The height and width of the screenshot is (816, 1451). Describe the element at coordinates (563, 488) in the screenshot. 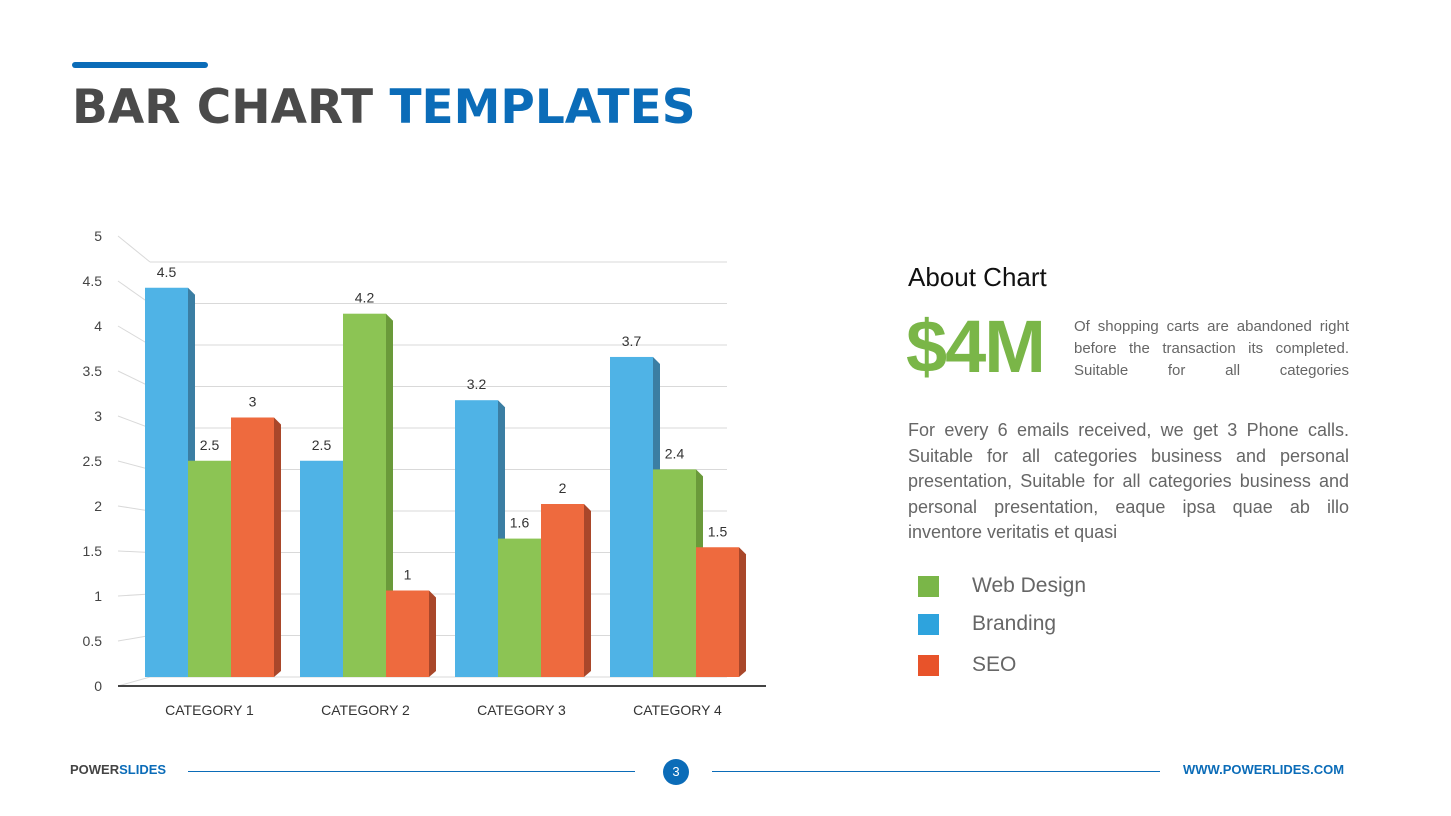

I see `data-label: 2` at that location.